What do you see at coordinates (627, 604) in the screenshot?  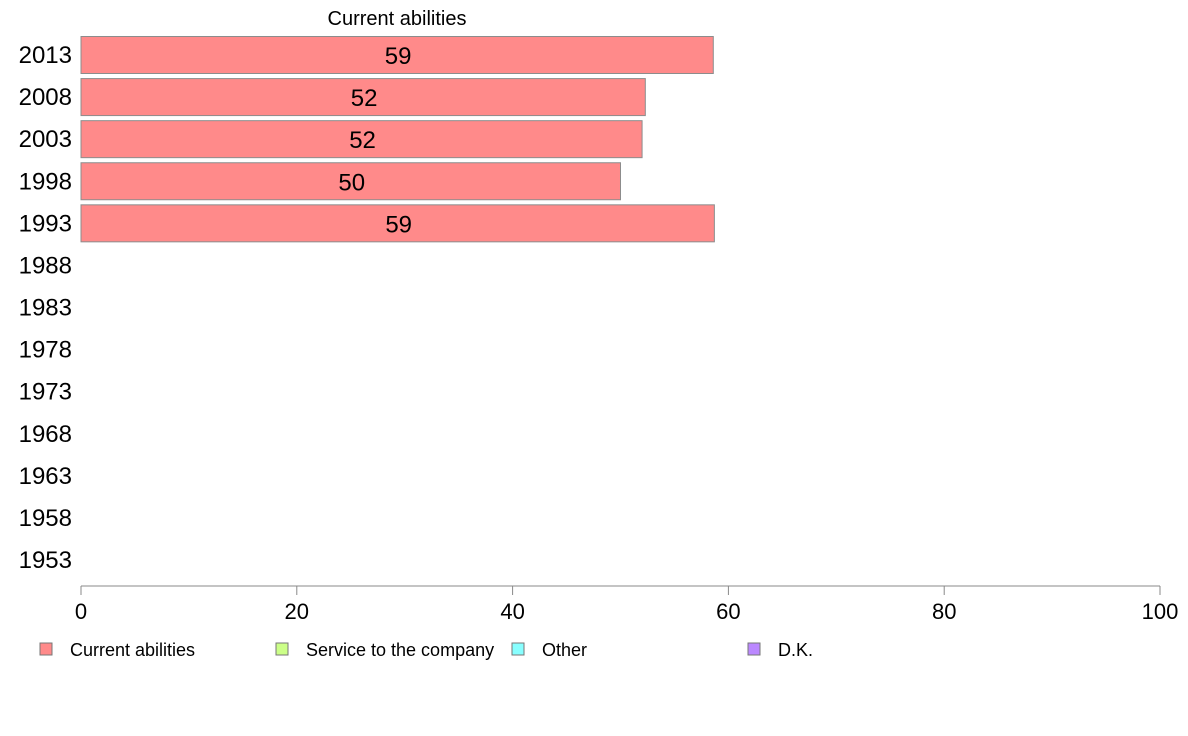 I see `x-axis: 0 20 40 60 80 100` at bounding box center [627, 604].